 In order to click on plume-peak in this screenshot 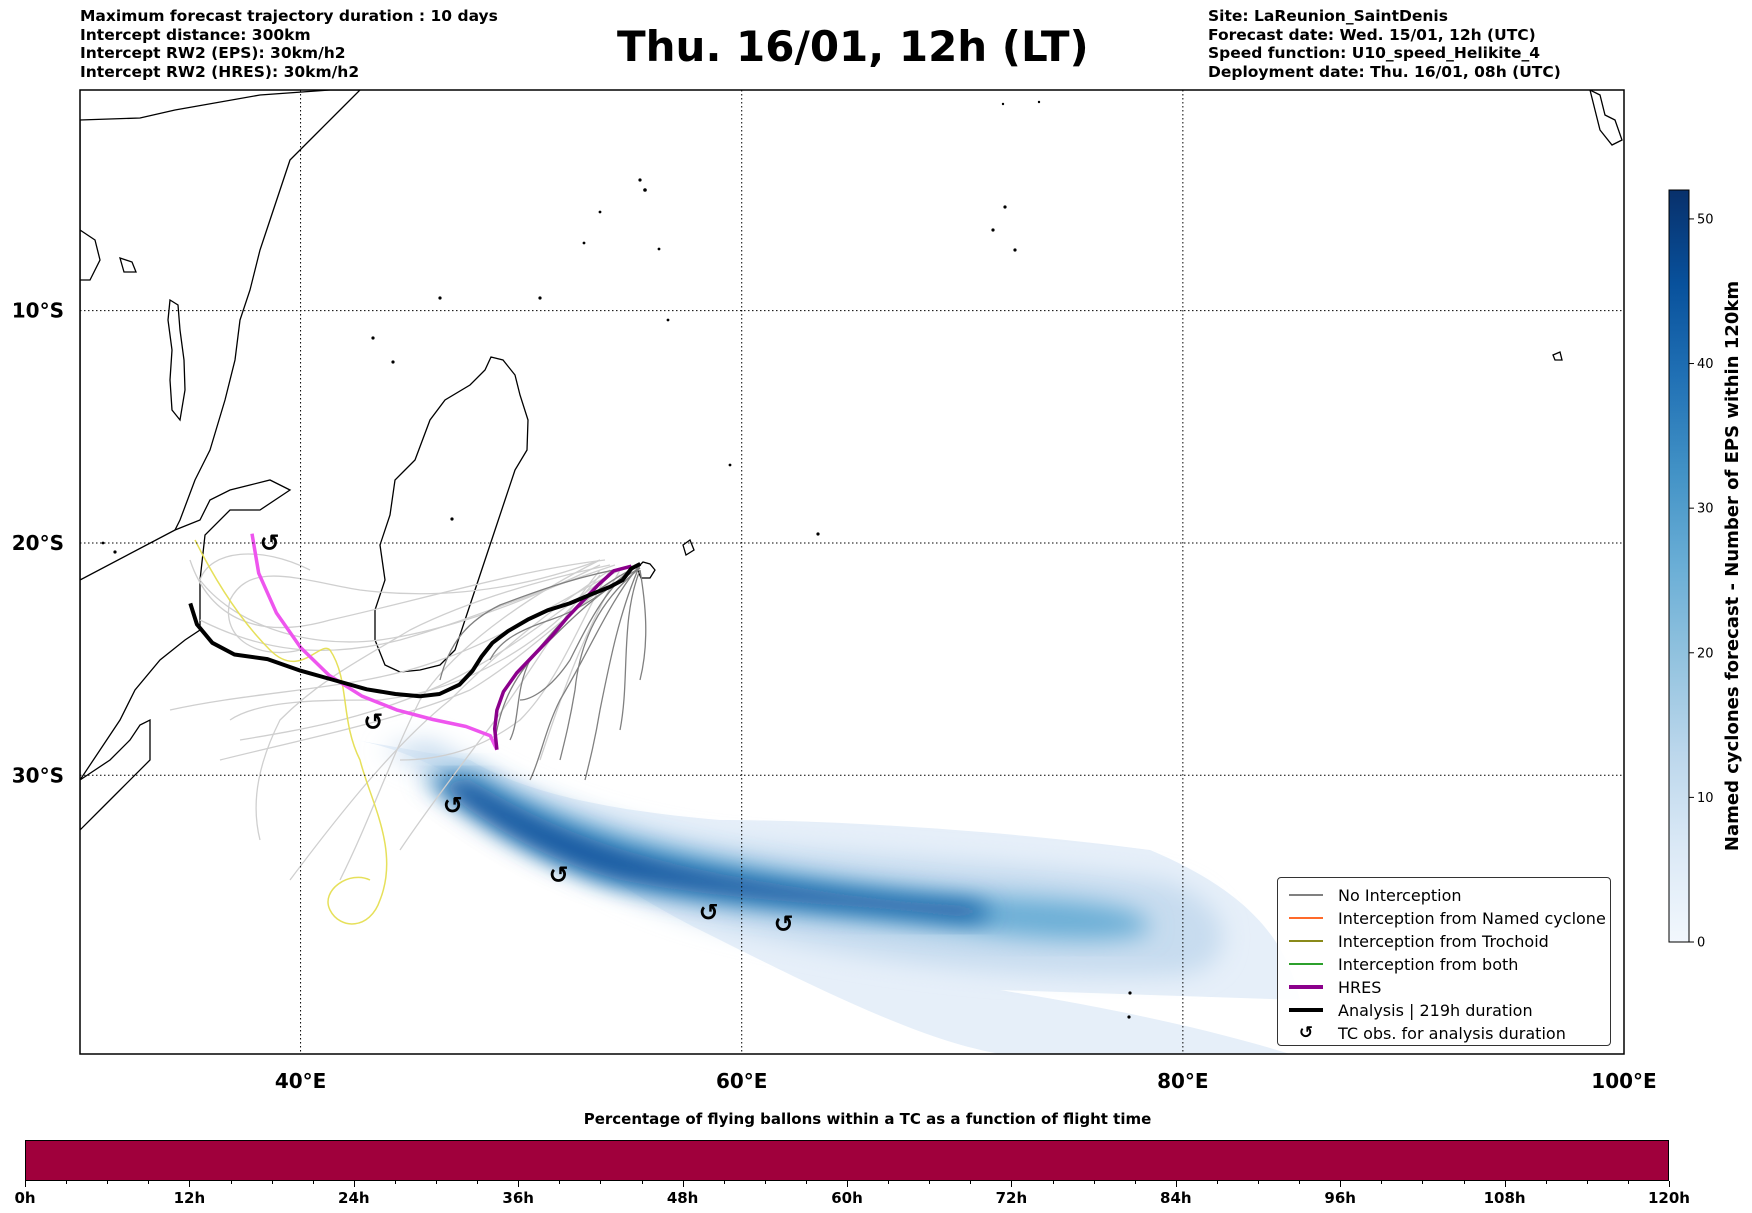, I will do `click(710, 850)`.